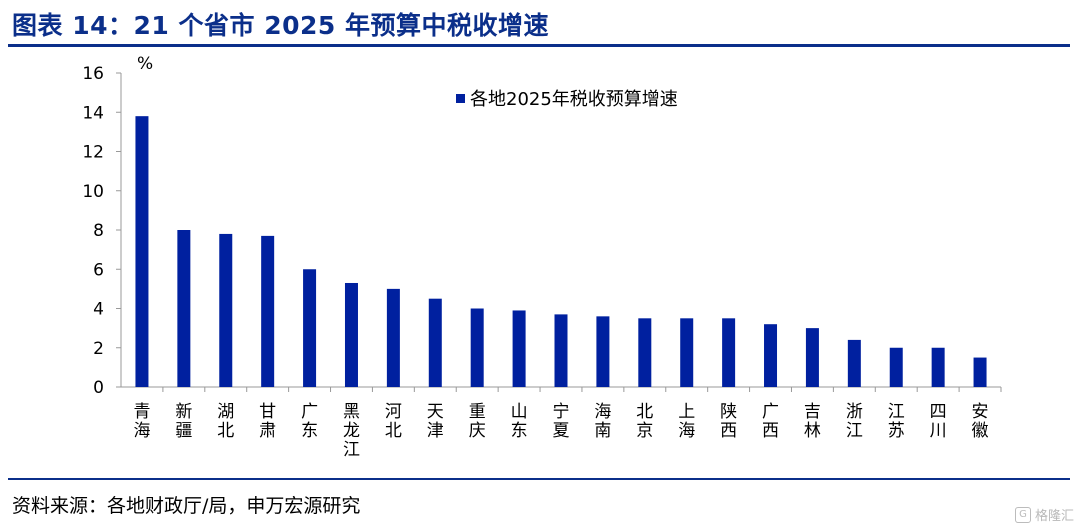 The height and width of the screenshot is (528, 1080). I want to click on x-tick-label: 黑龙江, so click(351, 431).